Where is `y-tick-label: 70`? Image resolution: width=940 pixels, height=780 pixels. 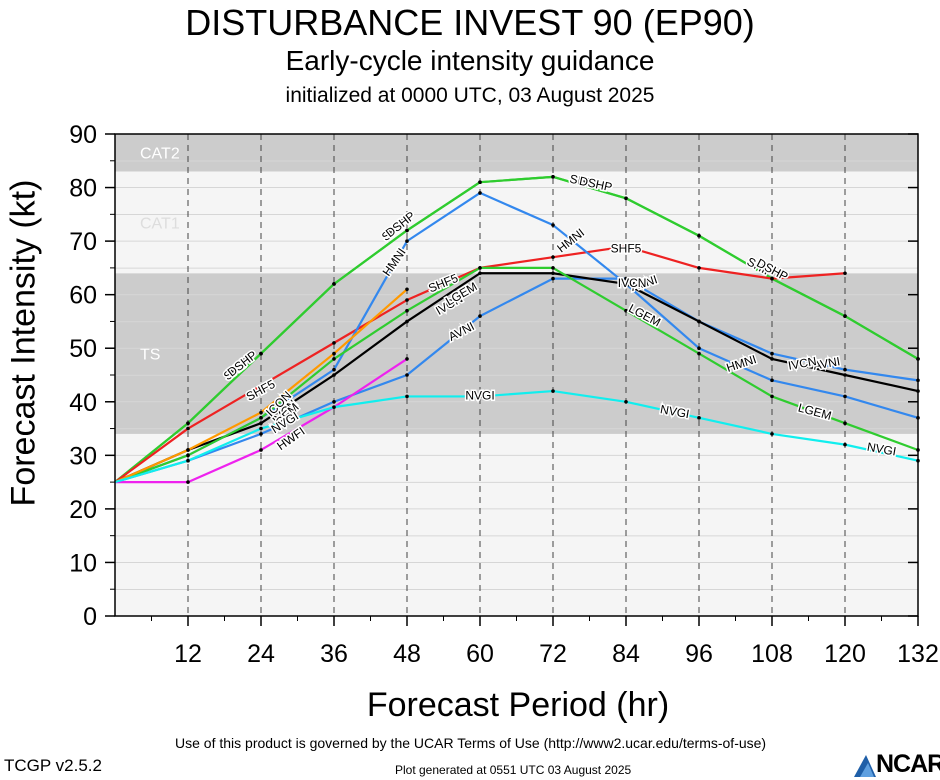 y-tick-label: 70 is located at coordinates (83, 242).